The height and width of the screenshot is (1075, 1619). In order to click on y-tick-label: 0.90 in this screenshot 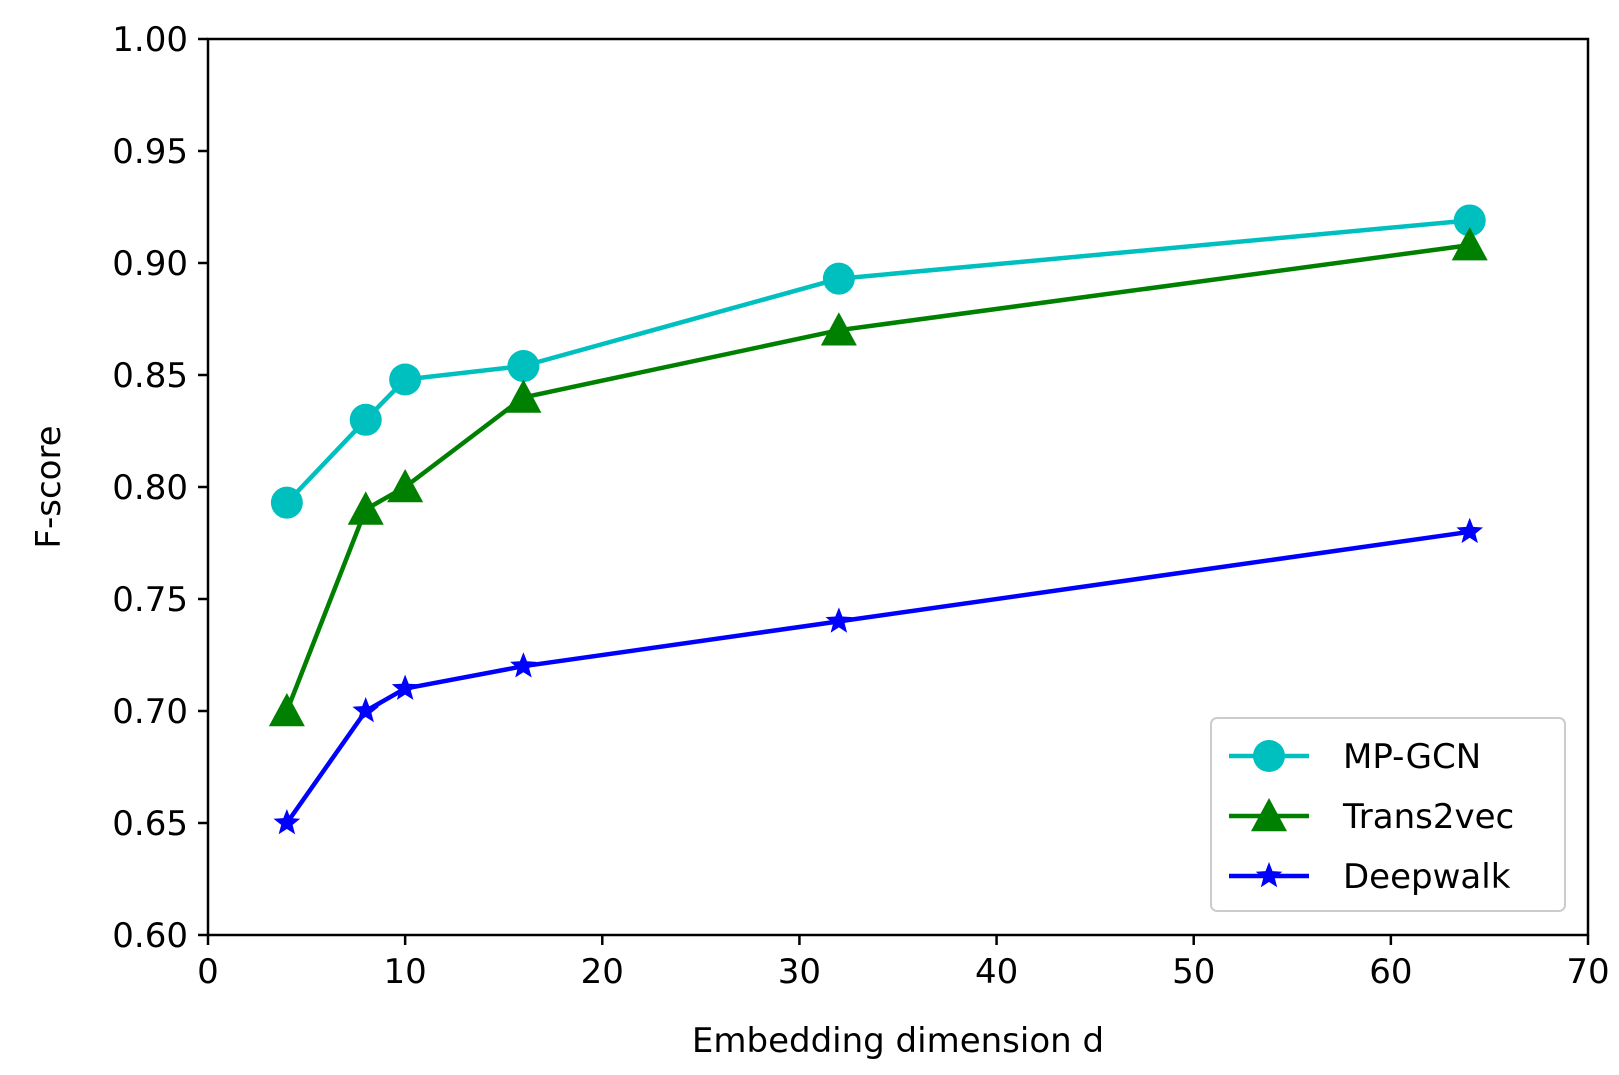, I will do `click(150, 264)`.